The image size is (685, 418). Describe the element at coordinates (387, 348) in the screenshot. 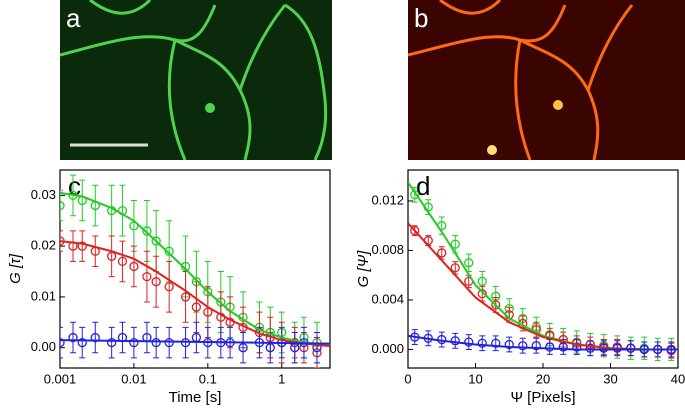

I see `y-tick-label: 0.000` at that location.